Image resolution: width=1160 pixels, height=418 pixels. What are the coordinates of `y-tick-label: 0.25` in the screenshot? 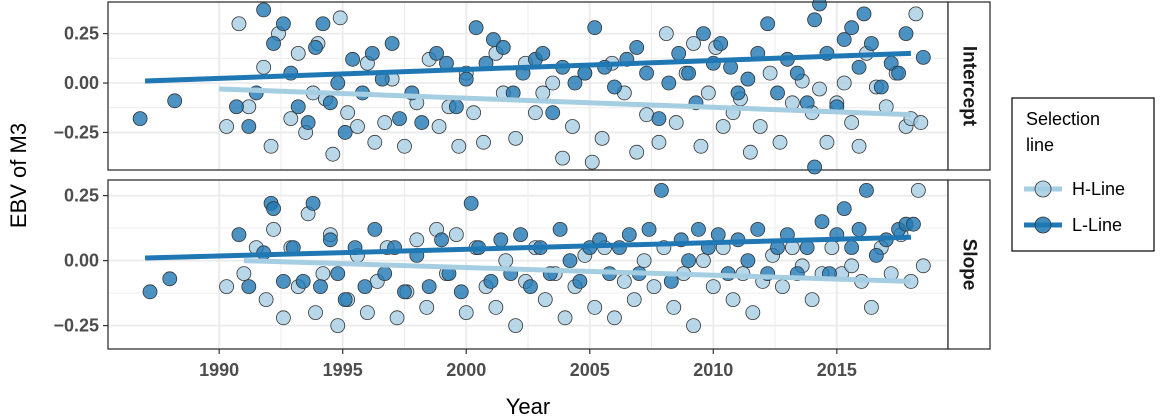 It's located at (81, 196).